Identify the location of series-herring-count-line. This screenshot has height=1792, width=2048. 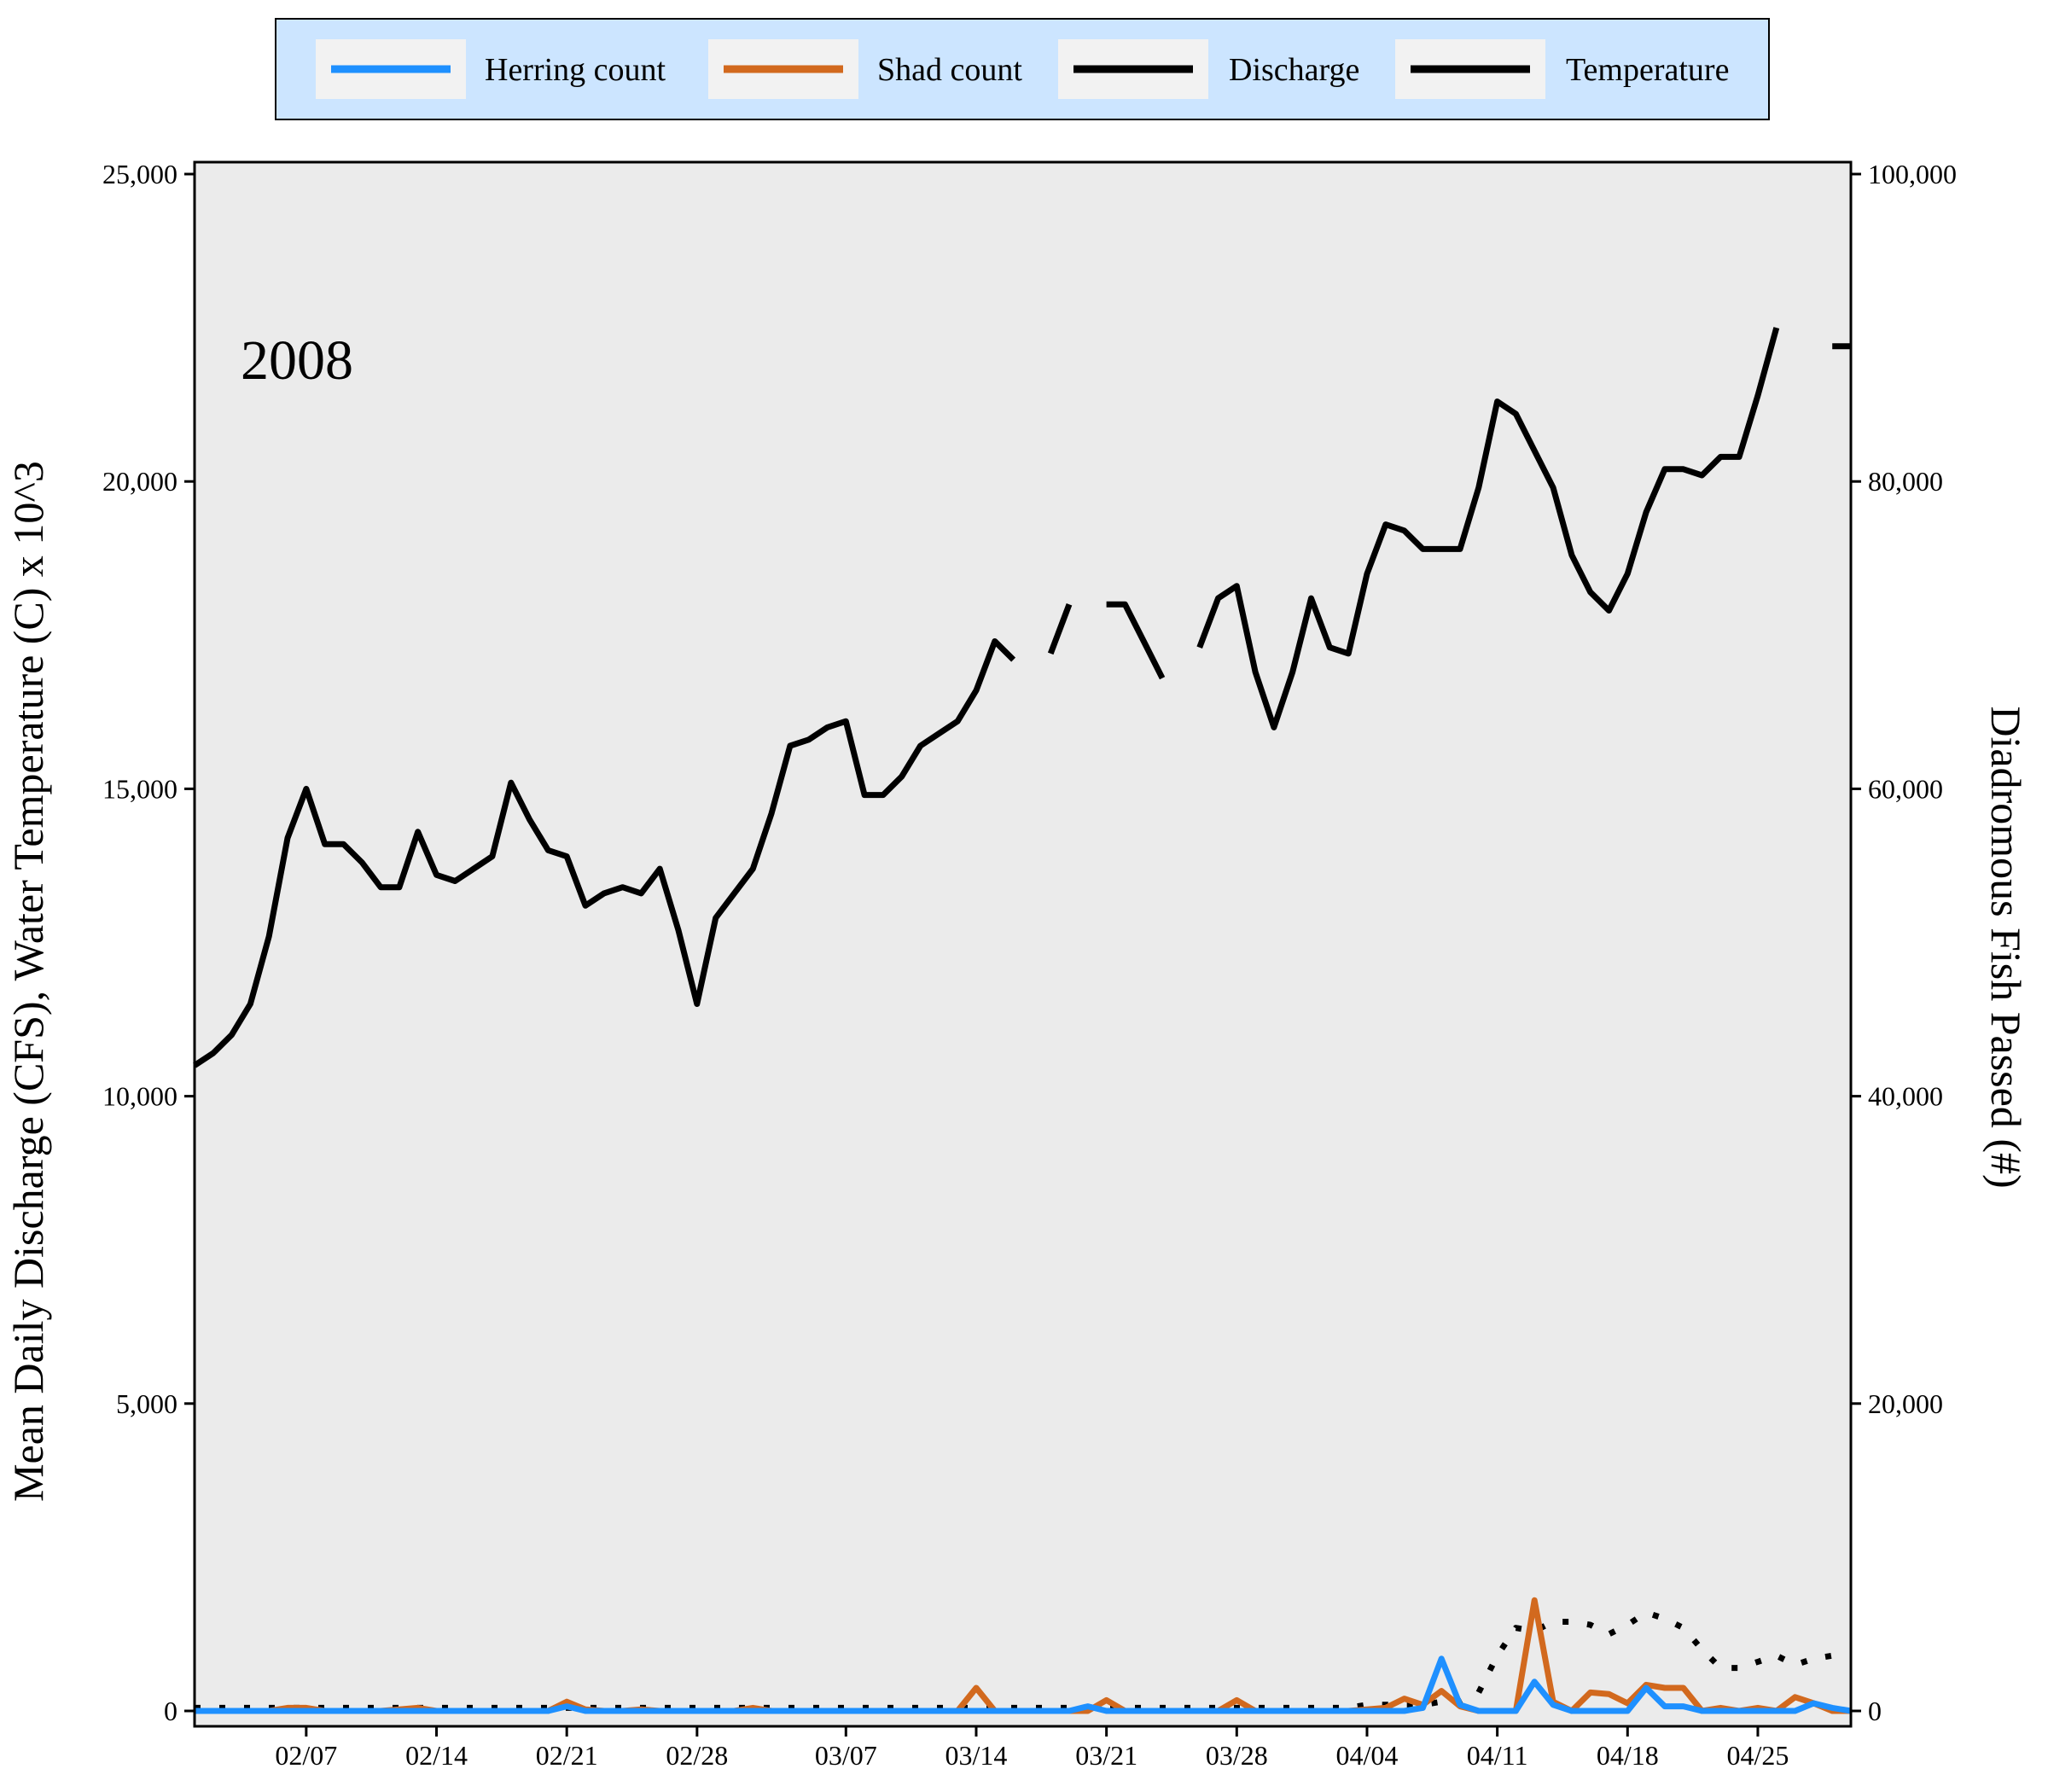
(1024, 1684).